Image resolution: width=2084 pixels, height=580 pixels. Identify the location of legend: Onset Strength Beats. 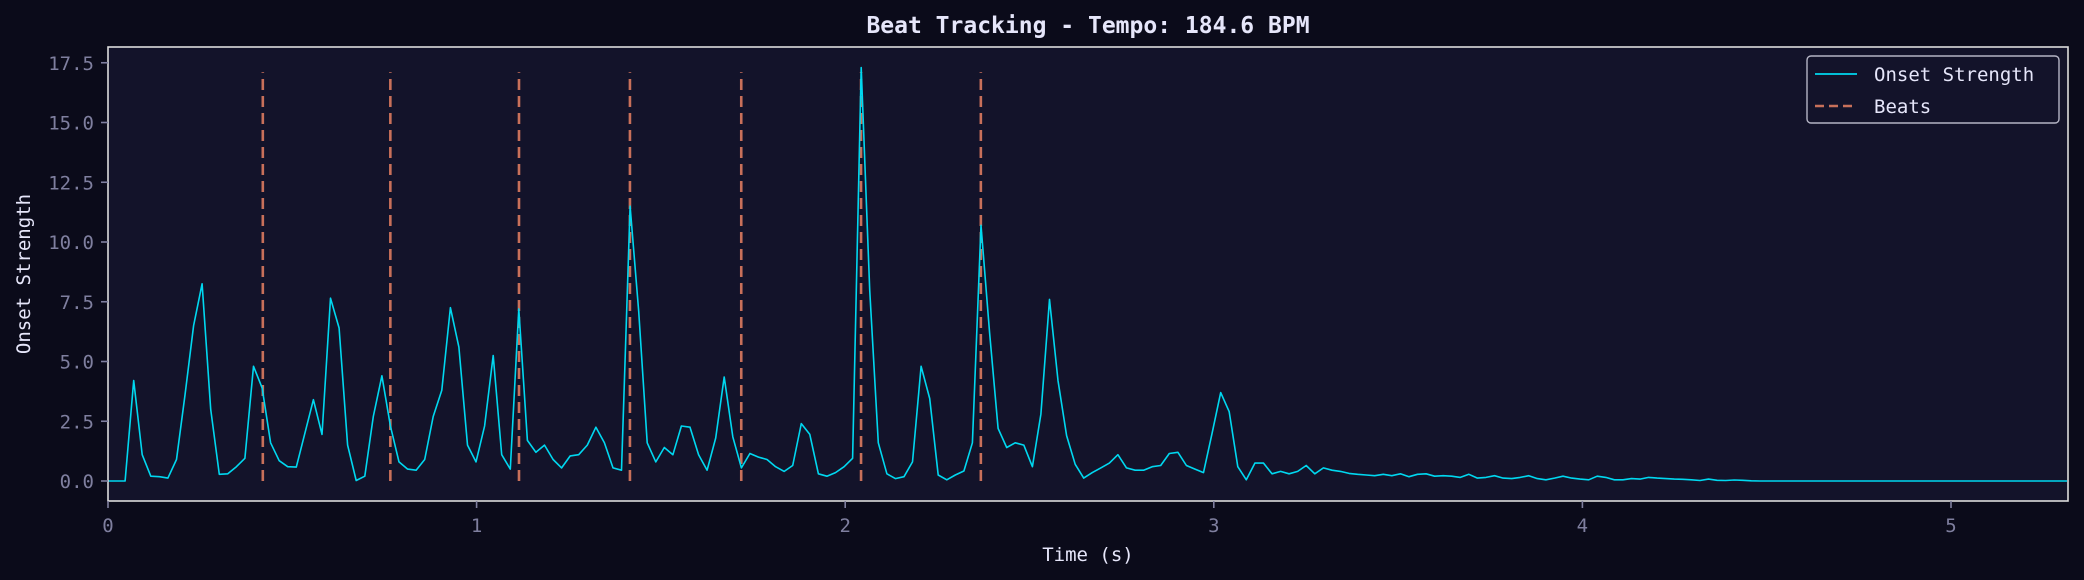
(1933, 89).